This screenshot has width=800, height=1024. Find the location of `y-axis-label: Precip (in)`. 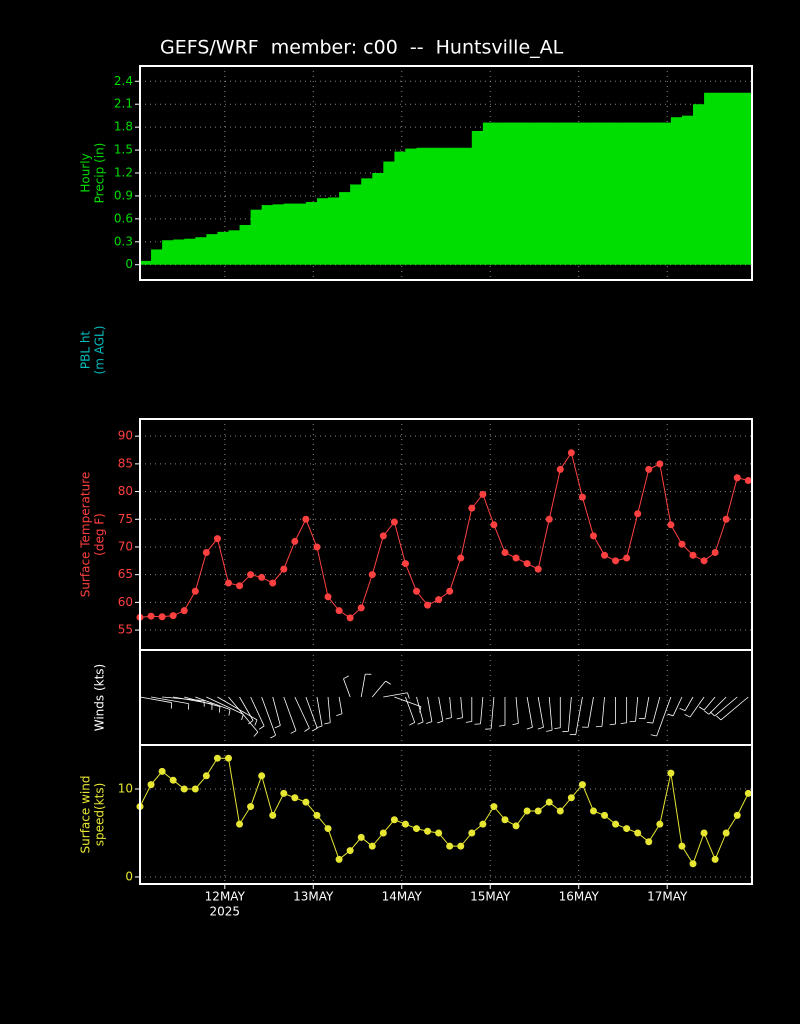

y-axis-label: Precip (in) is located at coordinates (100, 173).